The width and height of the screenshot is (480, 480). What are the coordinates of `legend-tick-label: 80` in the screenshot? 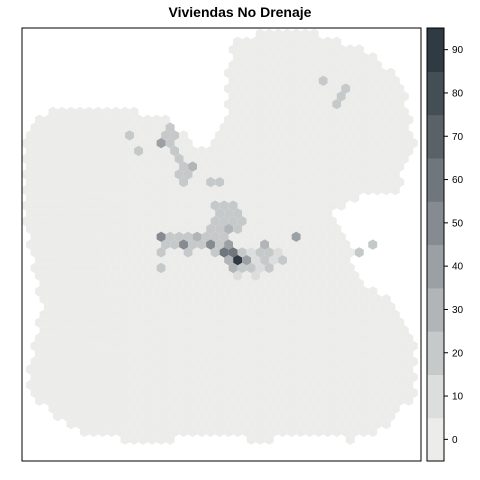 It's located at (458, 93).